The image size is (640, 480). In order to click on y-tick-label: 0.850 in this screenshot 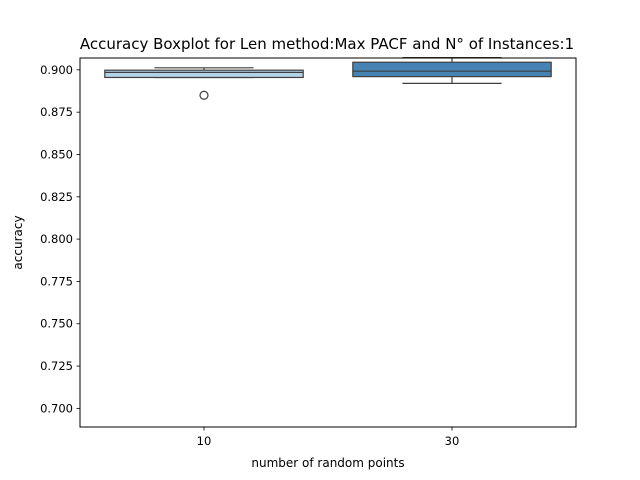, I will do `click(56, 154)`.